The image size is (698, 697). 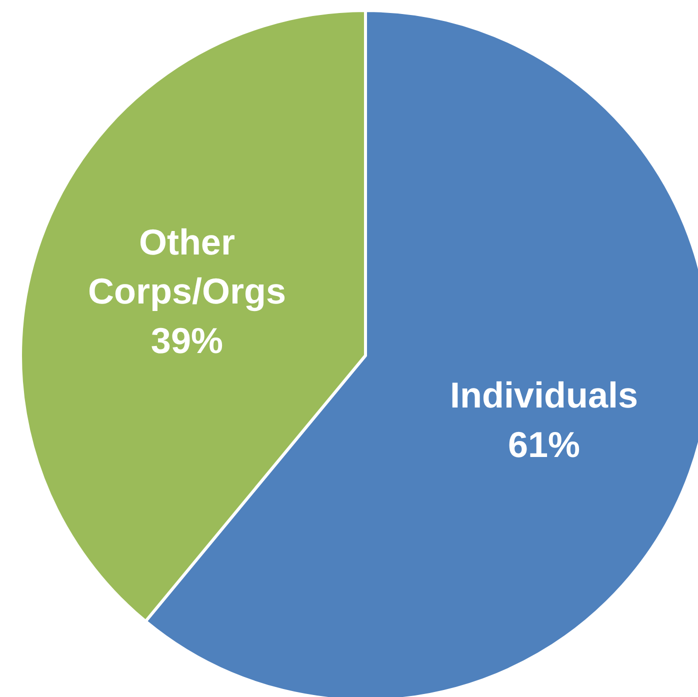 I want to click on data-label: 61%, so click(x=544, y=444).